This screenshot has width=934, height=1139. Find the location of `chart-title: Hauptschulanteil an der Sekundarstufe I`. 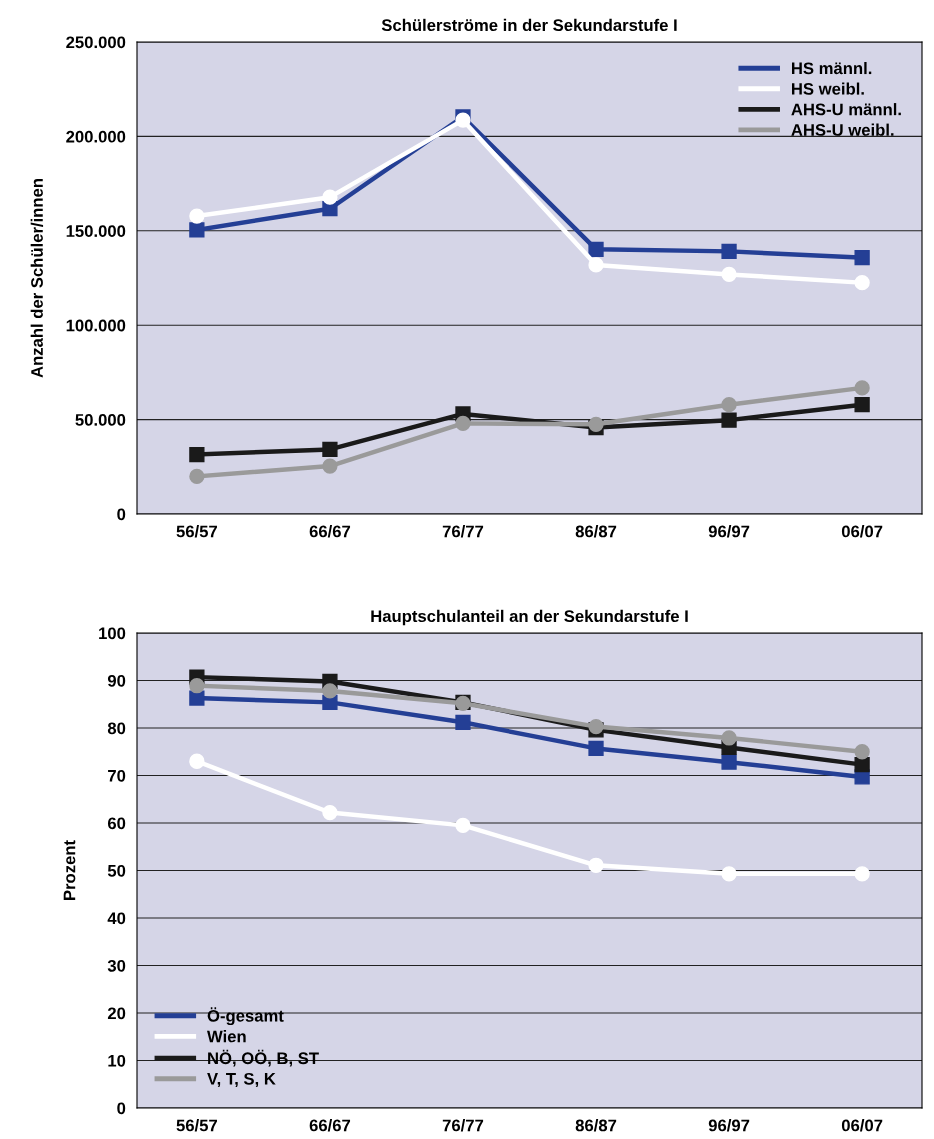

chart-title: Hauptschulanteil an der Sekundarstufe I is located at coordinates (529, 617).